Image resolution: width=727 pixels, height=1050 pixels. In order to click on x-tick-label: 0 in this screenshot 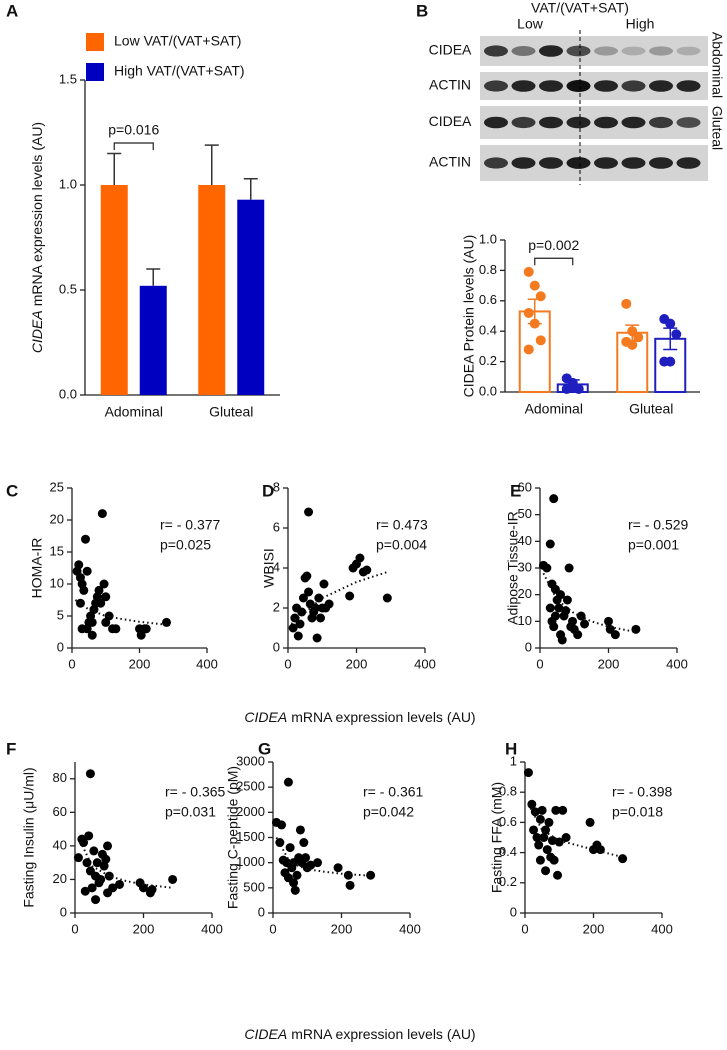, I will do `click(539, 663)`.